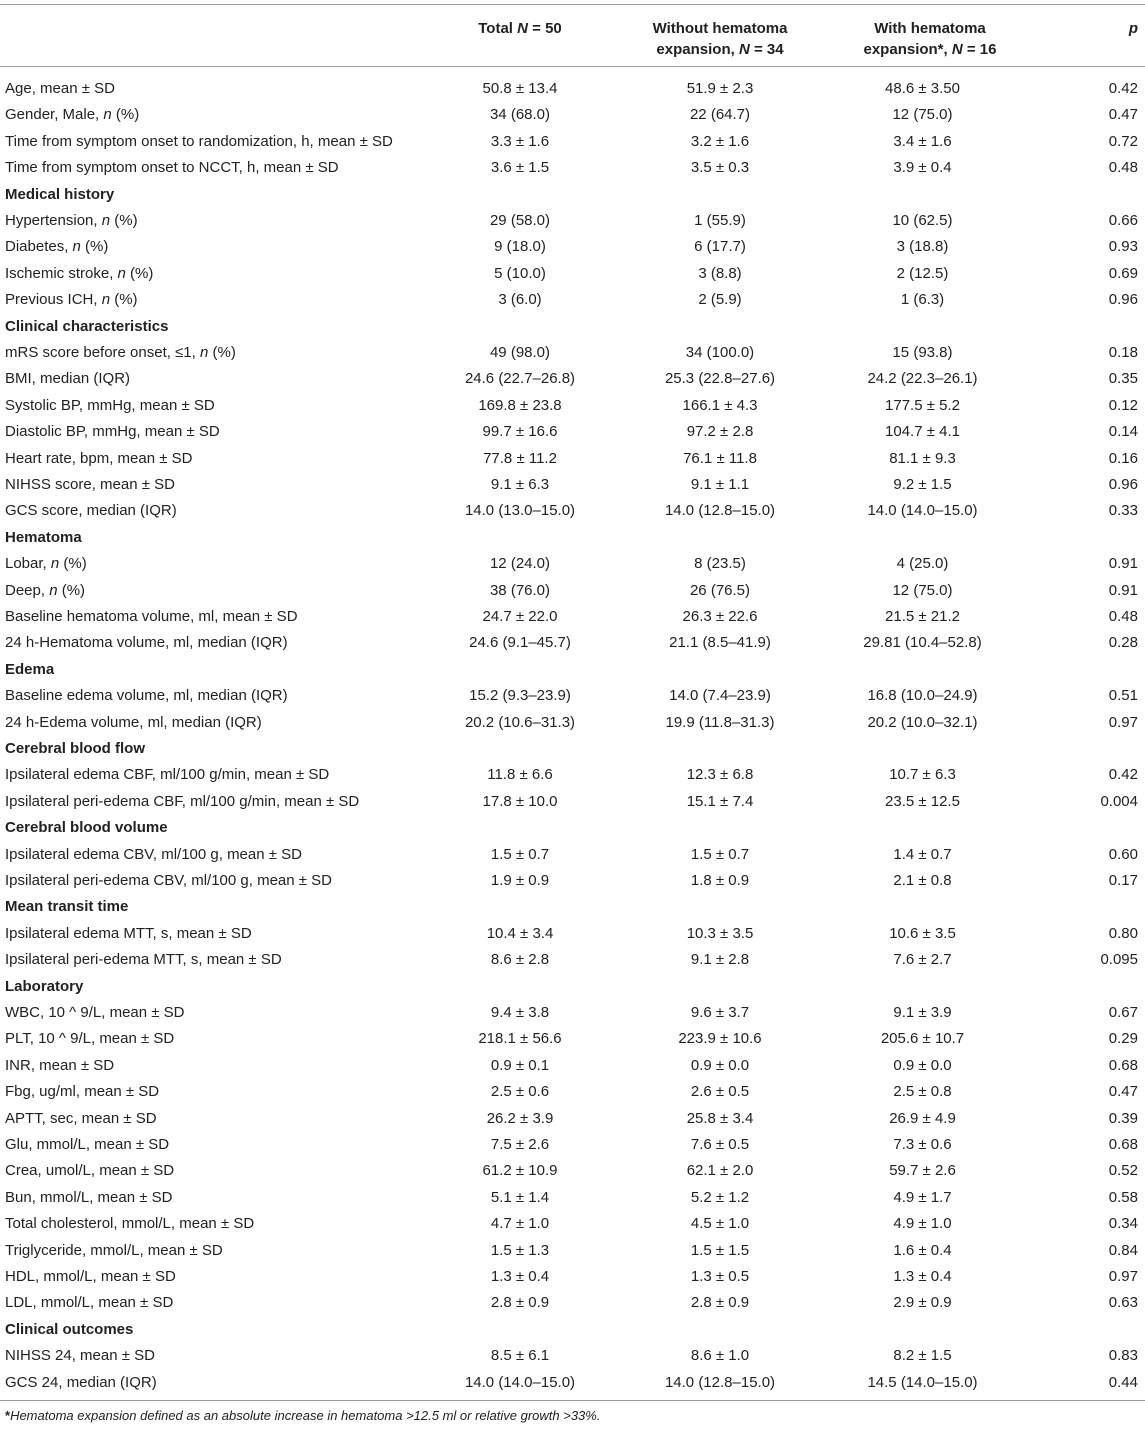 The width and height of the screenshot is (1145, 1433). Describe the element at coordinates (572, 4) in the screenshot. I see `top-rule` at that location.